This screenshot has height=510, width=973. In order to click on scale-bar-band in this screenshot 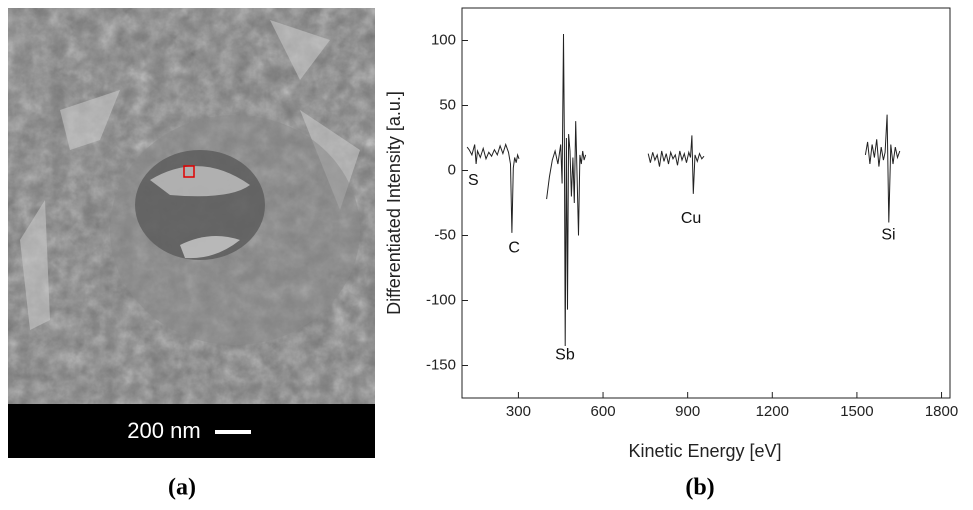, I will do `click(191, 431)`.